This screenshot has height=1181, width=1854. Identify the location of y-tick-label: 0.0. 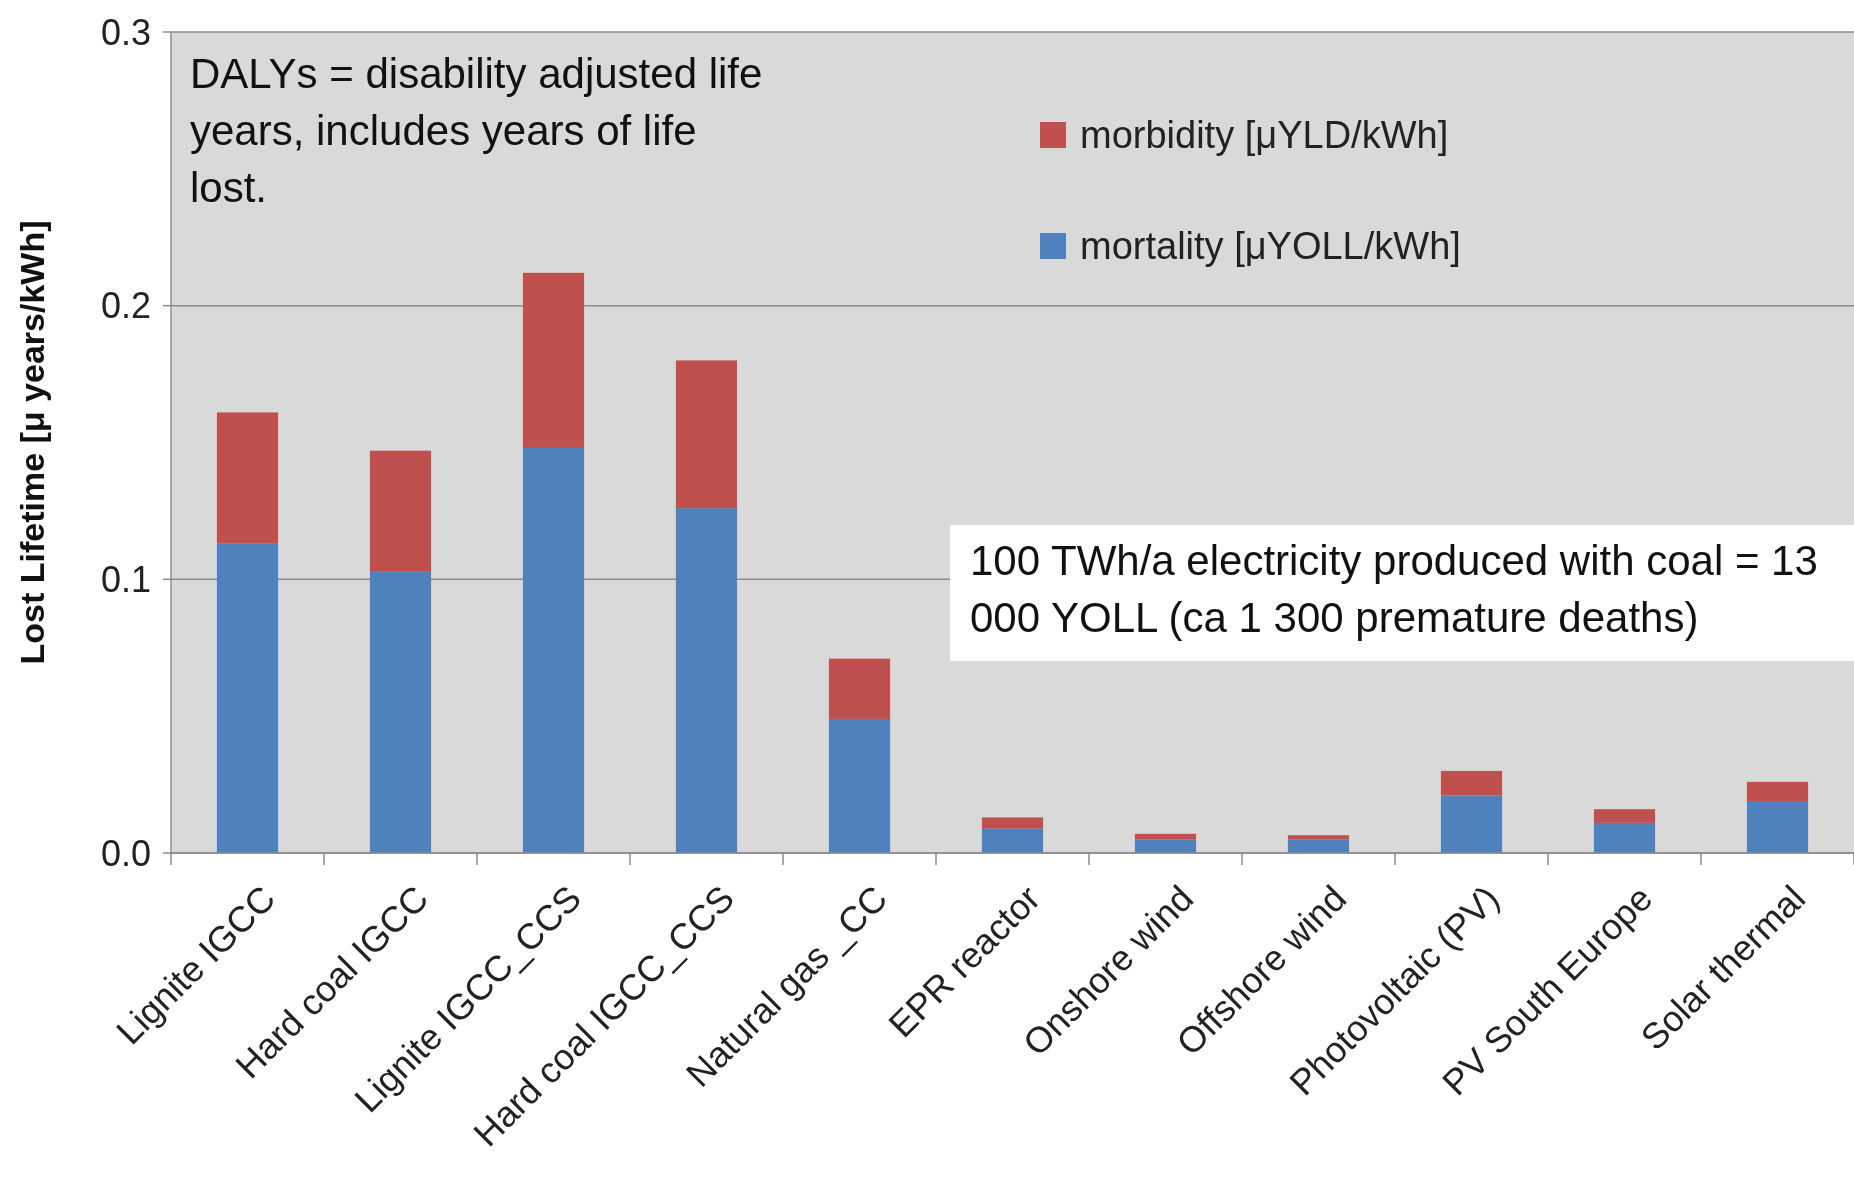
(125, 853).